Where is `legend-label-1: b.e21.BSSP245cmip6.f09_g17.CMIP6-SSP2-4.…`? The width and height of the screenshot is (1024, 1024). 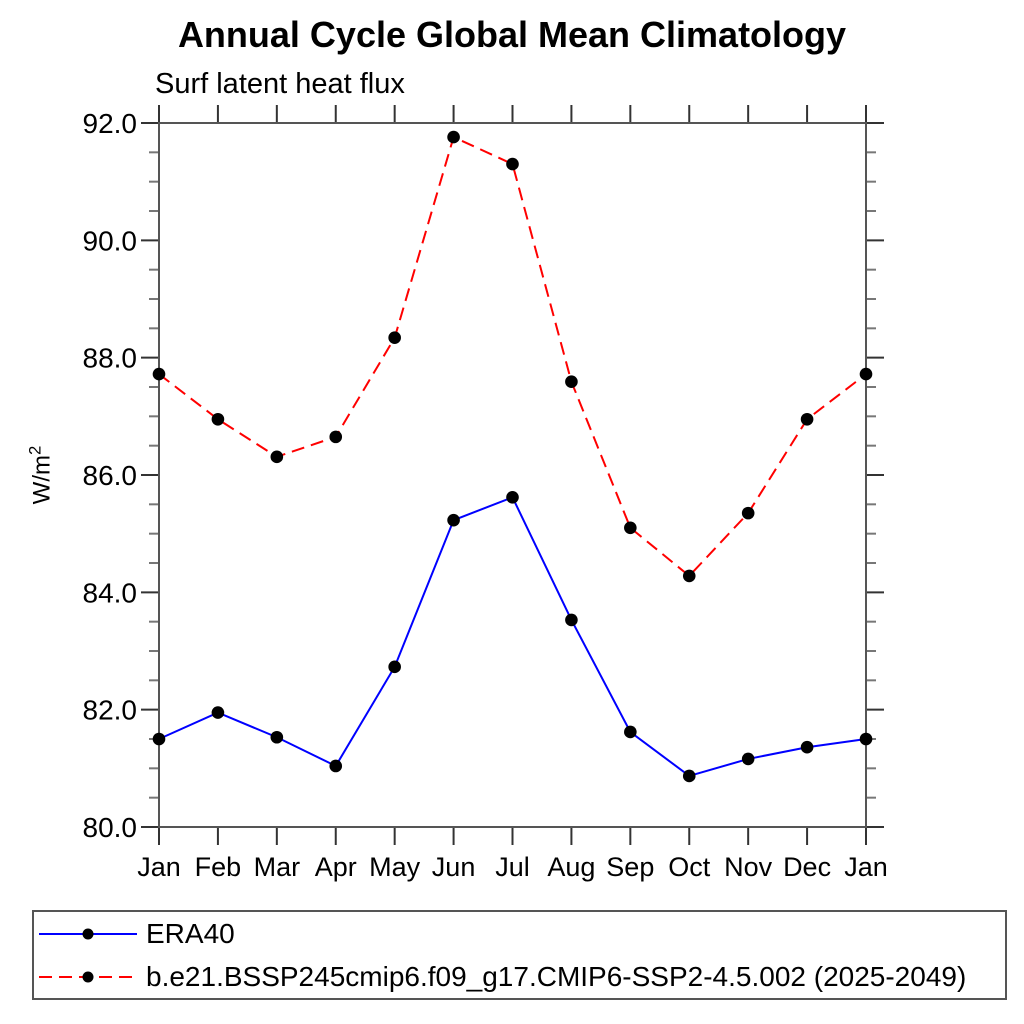 legend-label-1: b.e21.BSSP245cmip6.f09_g17.CMIP6-SSP2-4.… is located at coordinates (556, 976).